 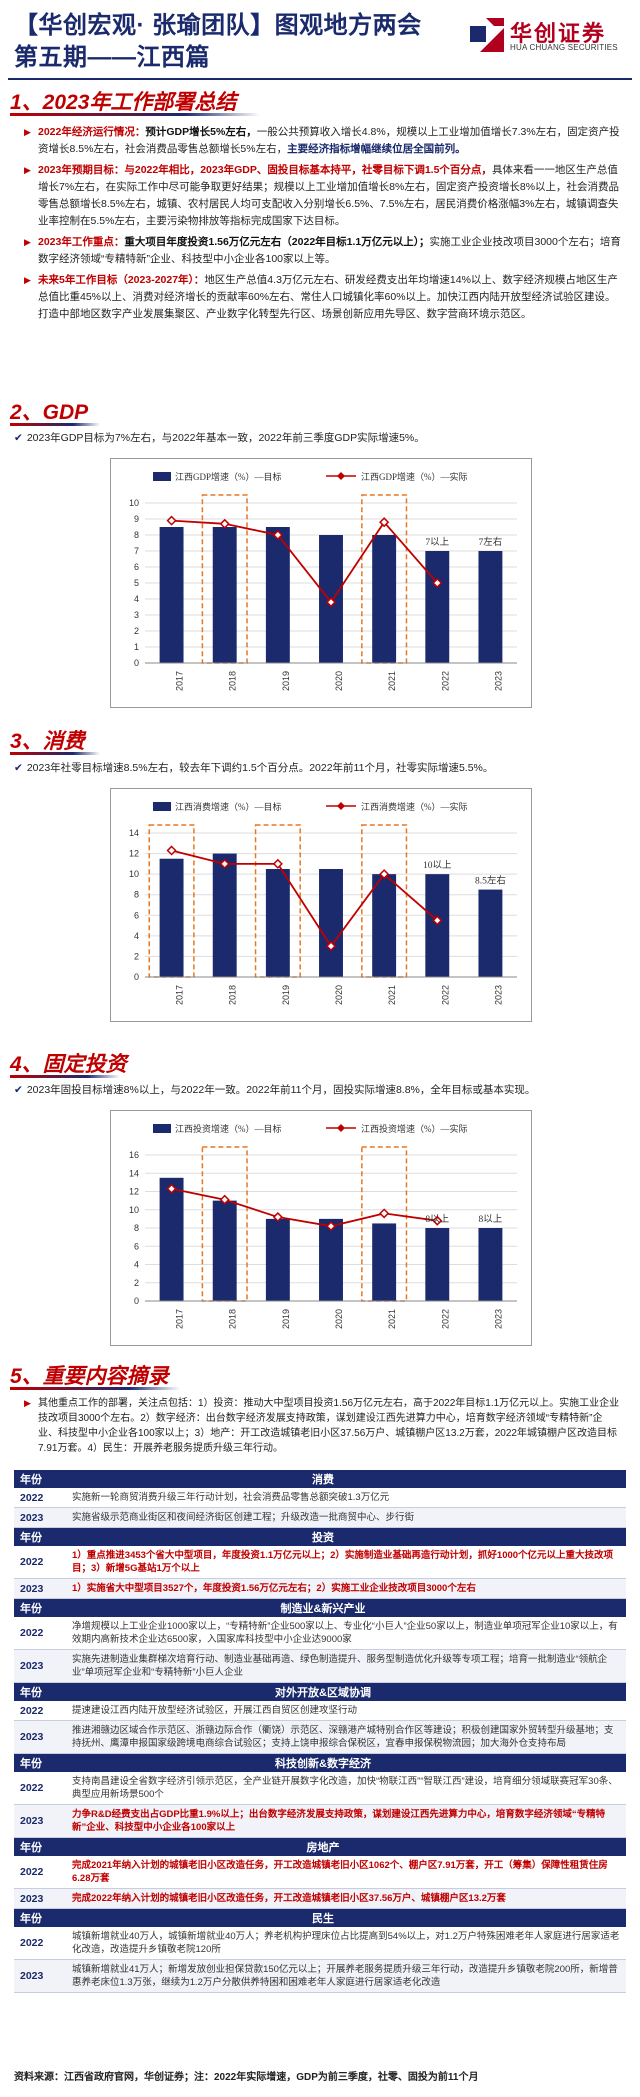 I want to click on section-4-title: 4、固定投资, so click(x=68, y=1064).